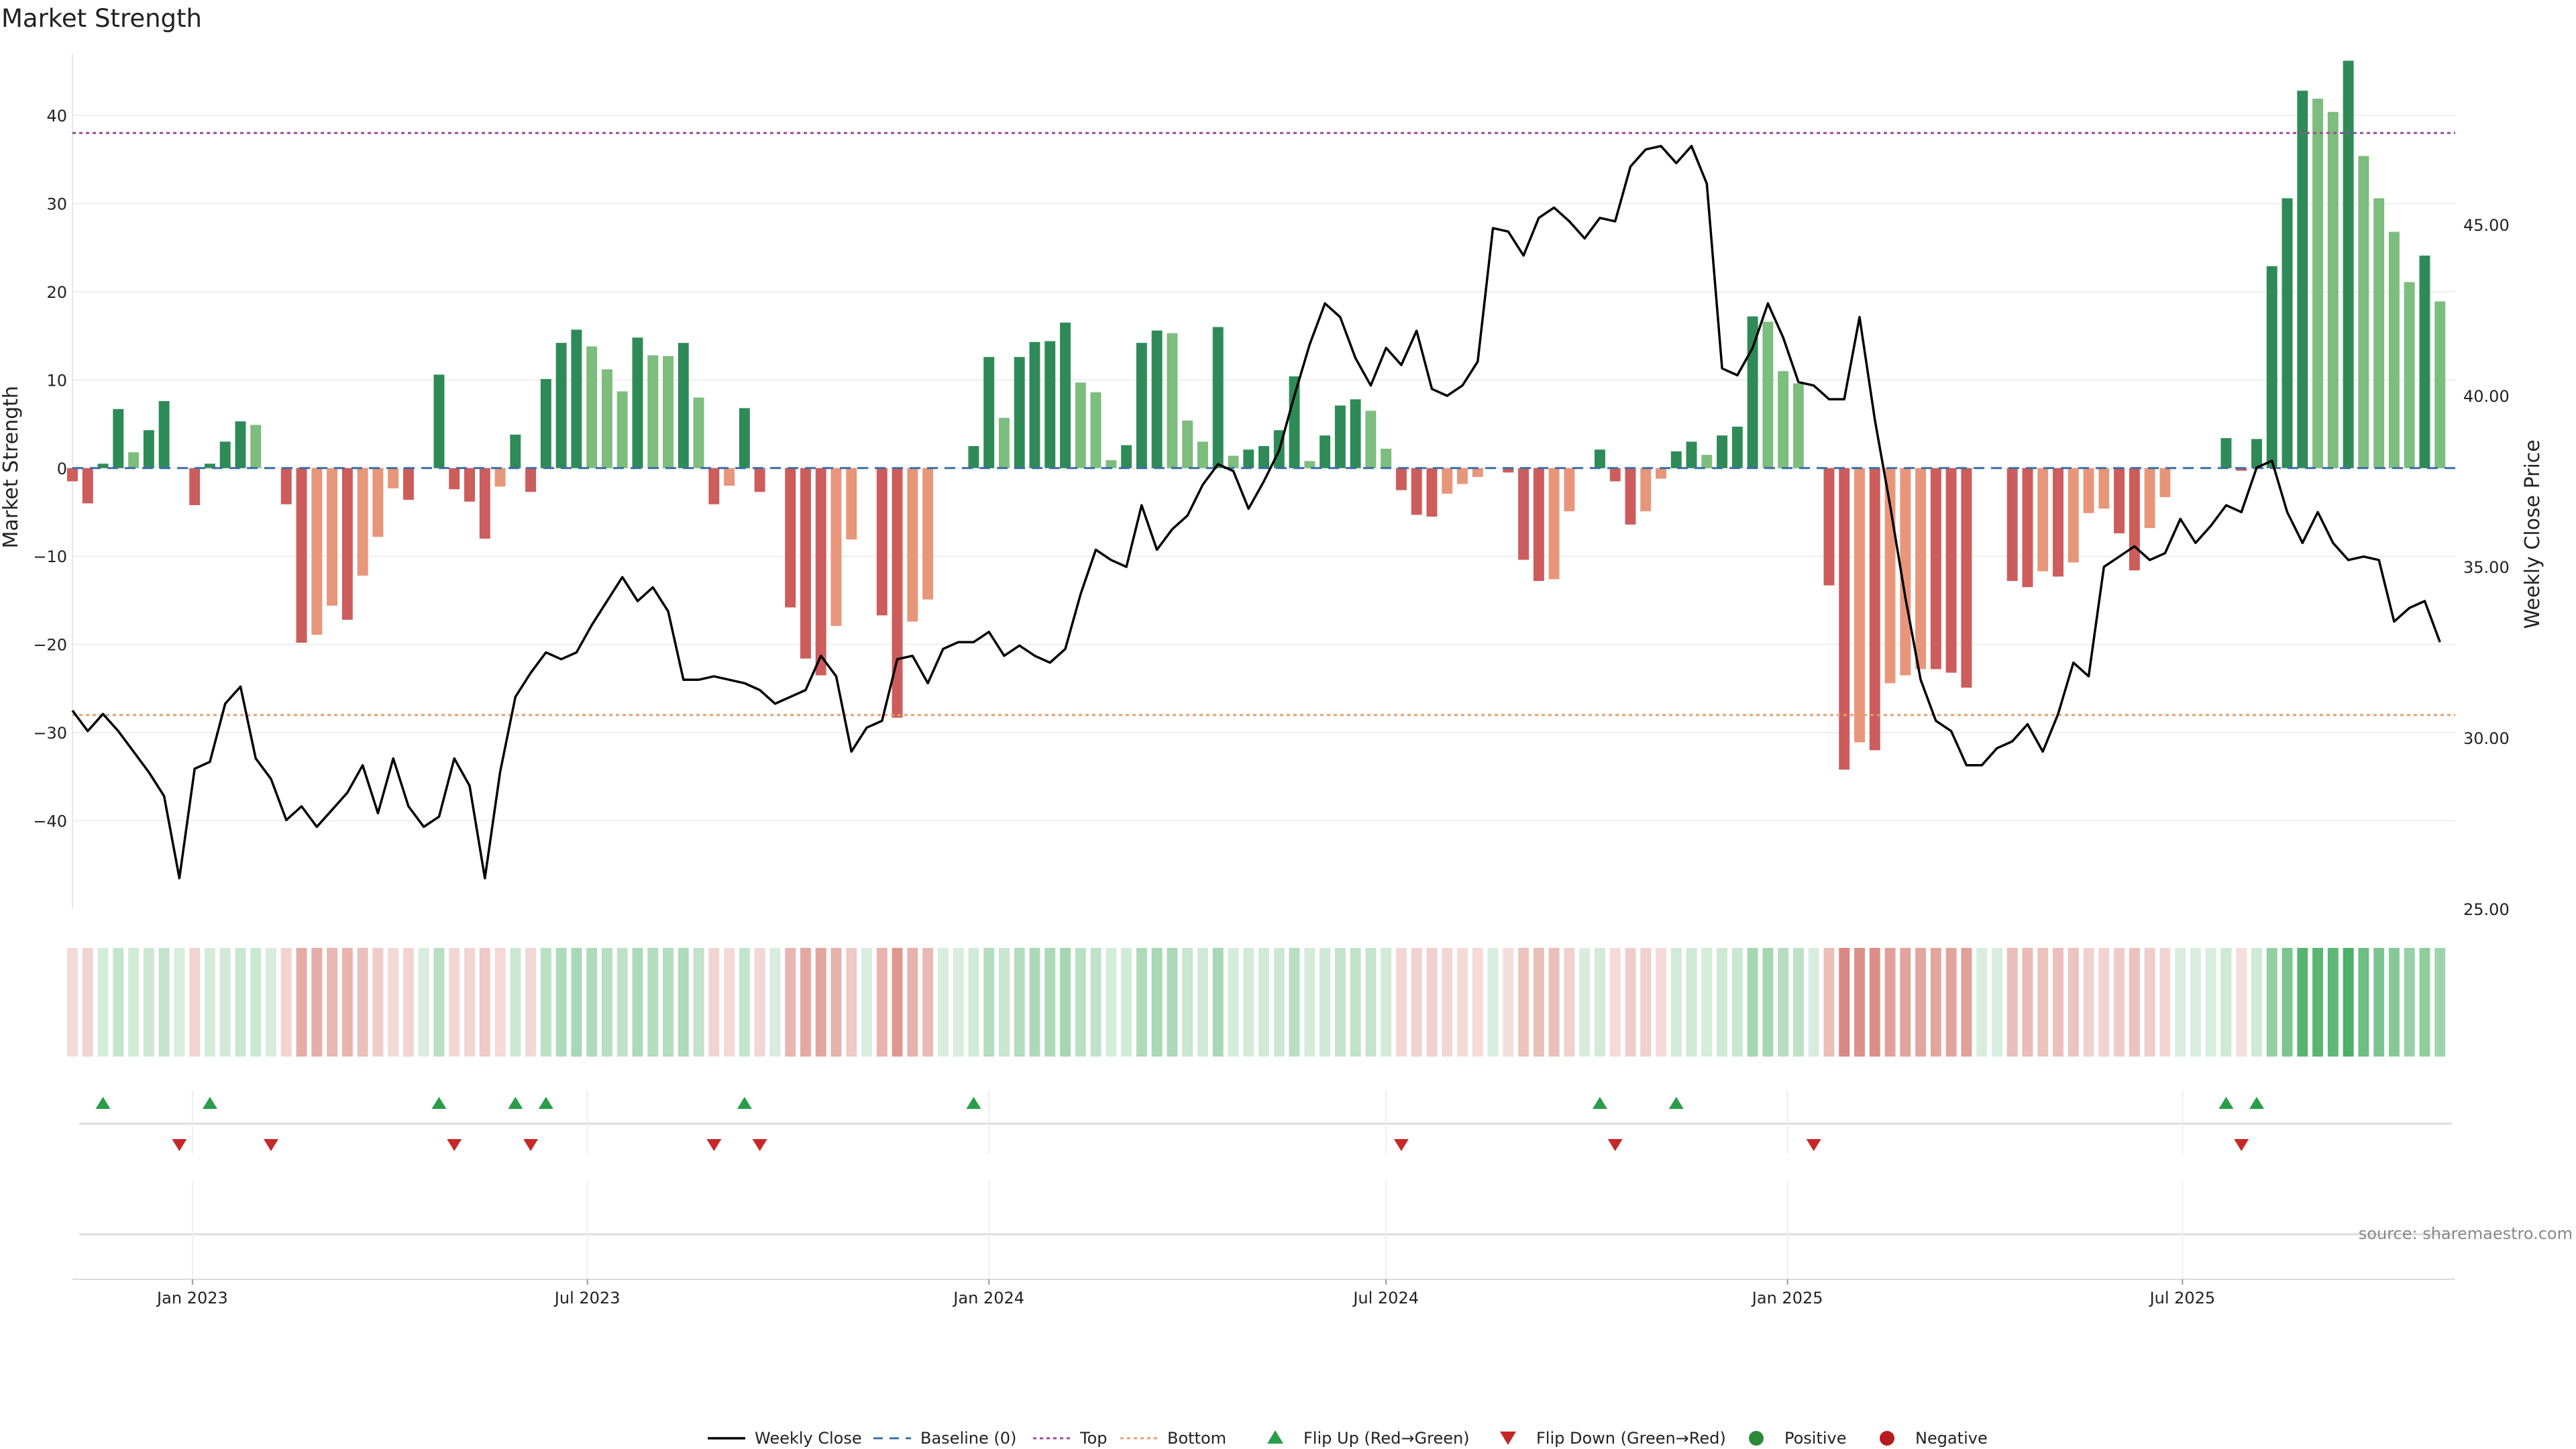 Image resolution: width=2576 pixels, height=1449 pixels. Describe the element at coordinates (1386, 1438) in the screenshot. I see `legend-label-4: Flip Up (Red→Green)` at that location.